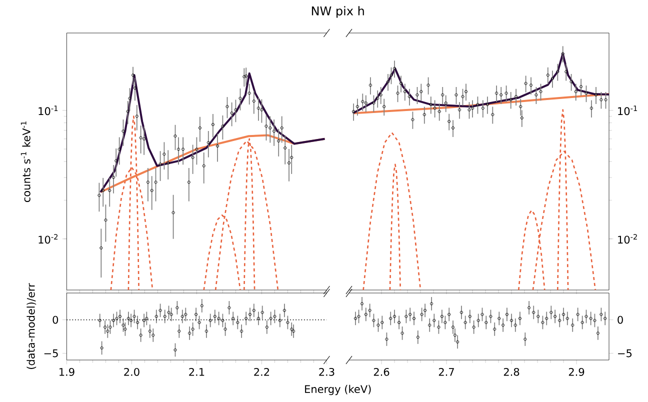  Describe the element at coordinates (627, 239) in the screenshot. I see `y-tick-label: 10$^{-2}$` at that location.